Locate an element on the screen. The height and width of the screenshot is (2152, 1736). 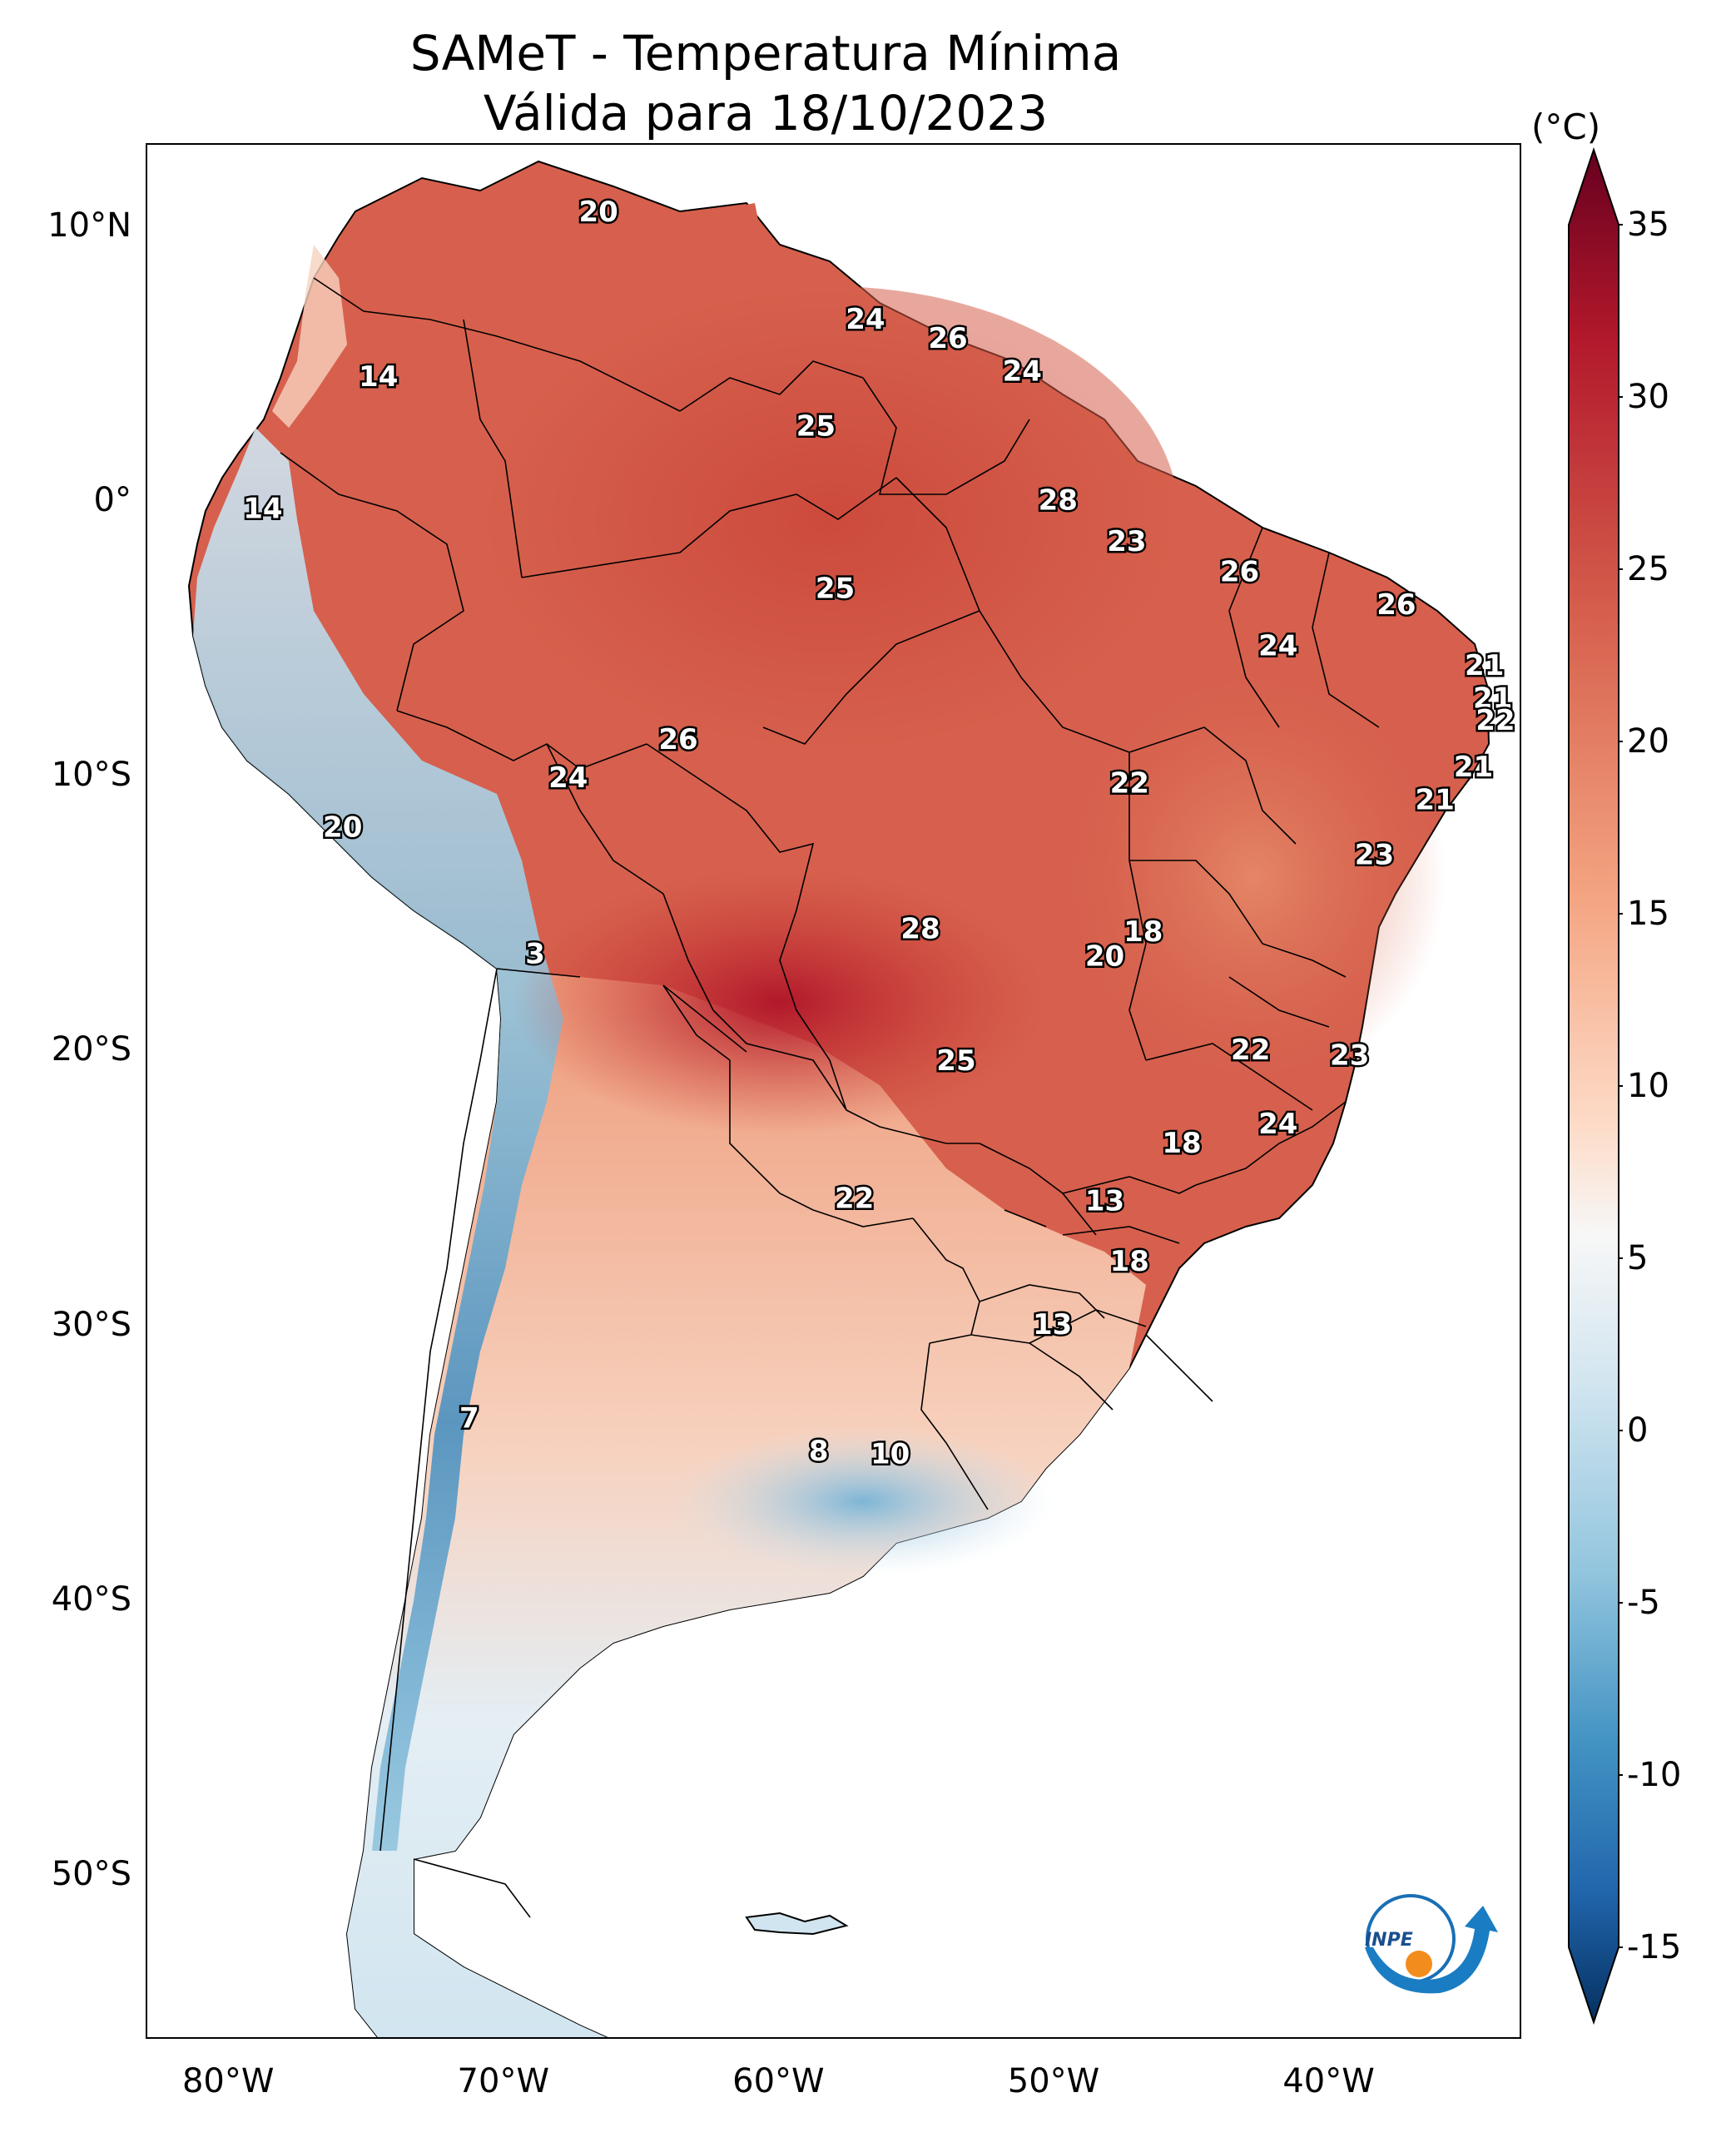
temperature-value-label: 7 is located at coordinates (469, 1418).